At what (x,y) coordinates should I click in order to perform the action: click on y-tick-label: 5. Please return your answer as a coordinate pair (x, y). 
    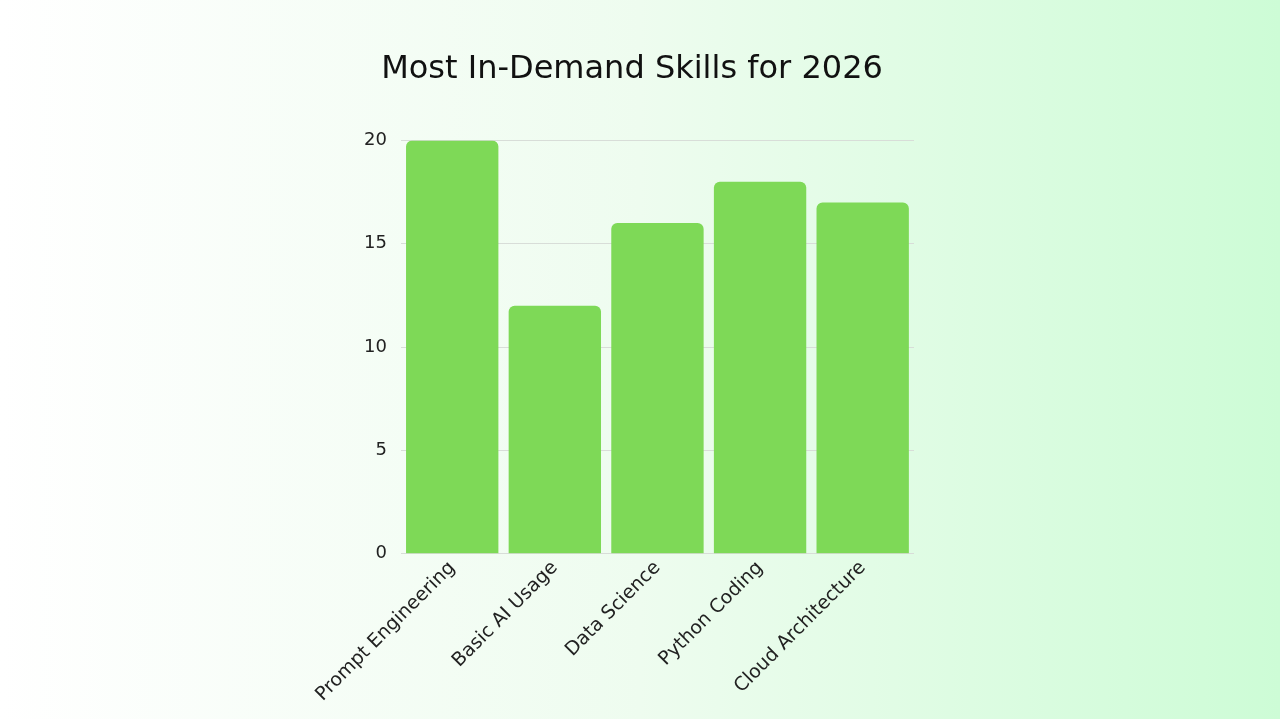
    Looking at the image, I should click on (381, 449).